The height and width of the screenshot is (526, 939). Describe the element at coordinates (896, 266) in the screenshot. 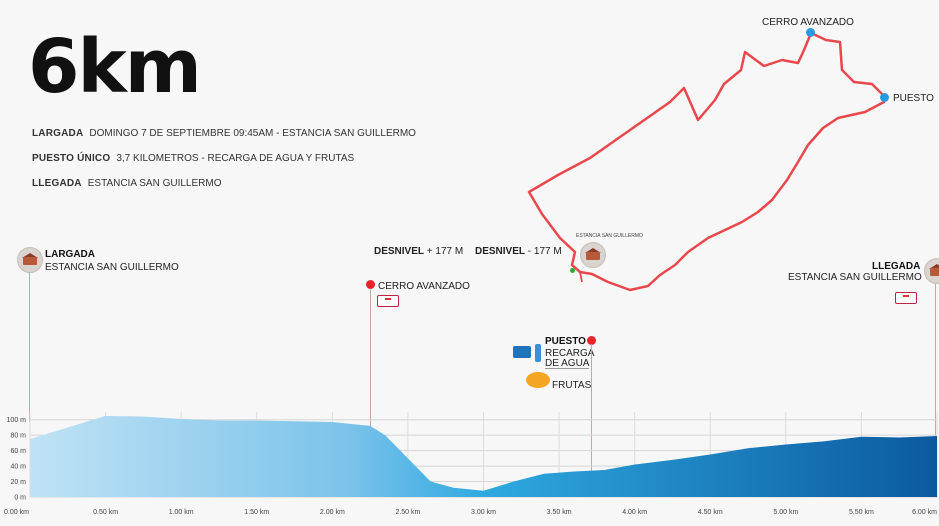

I see `llegada-title: LLEGADA` at that location.